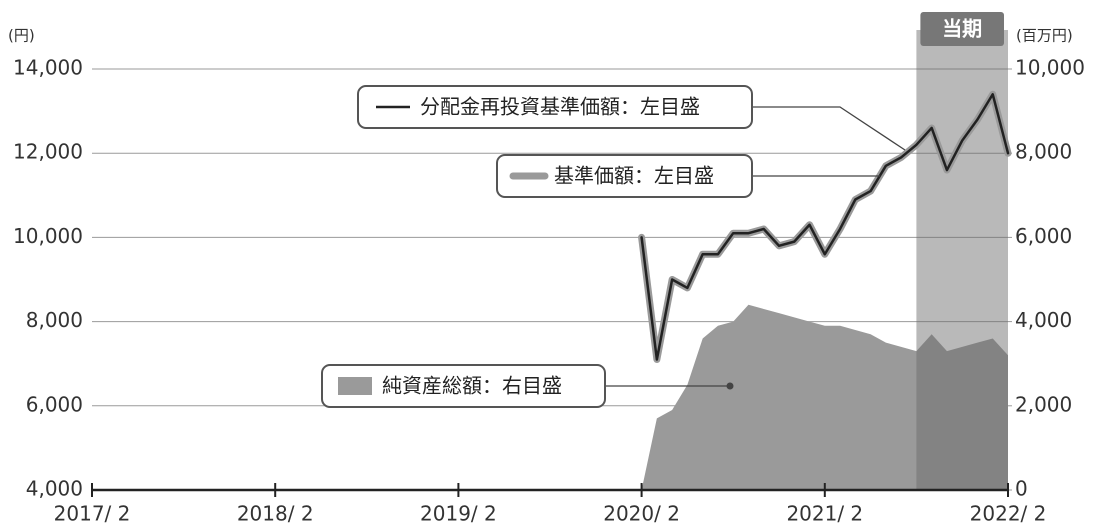 This screenshot has height=526, width=1094. What do you see at coordinates (48, 68) in the screenshot?
I see `y-tick-label: 14,000` at bounding box center [48, 68].